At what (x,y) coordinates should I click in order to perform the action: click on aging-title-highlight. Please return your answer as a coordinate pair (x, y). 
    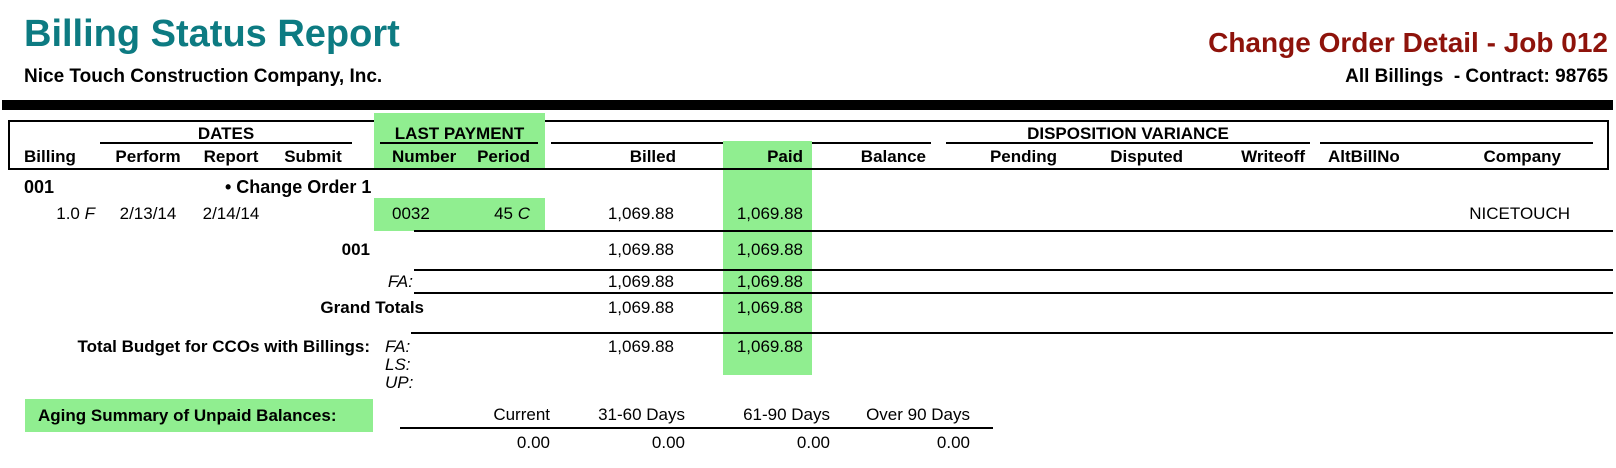
    Looking at the image, I should click on (199, 415).